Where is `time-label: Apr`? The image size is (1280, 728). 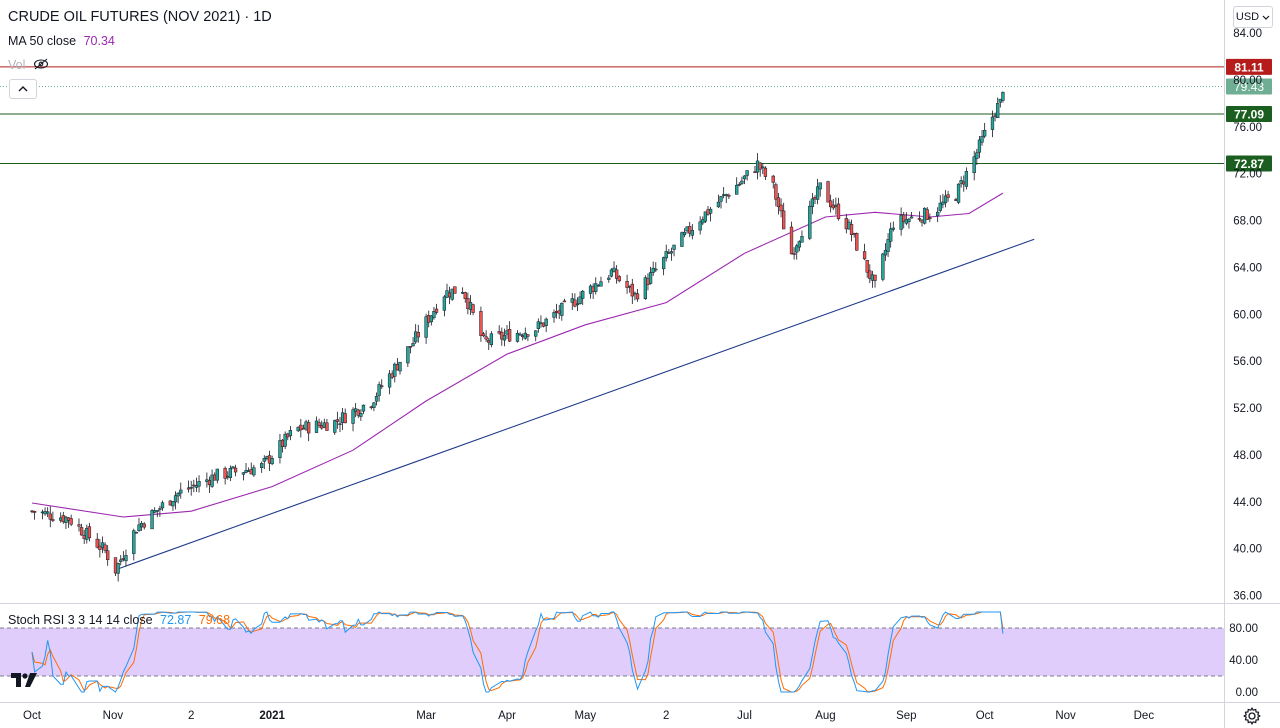
time-label: Apr is located at coordinates (507, 716).